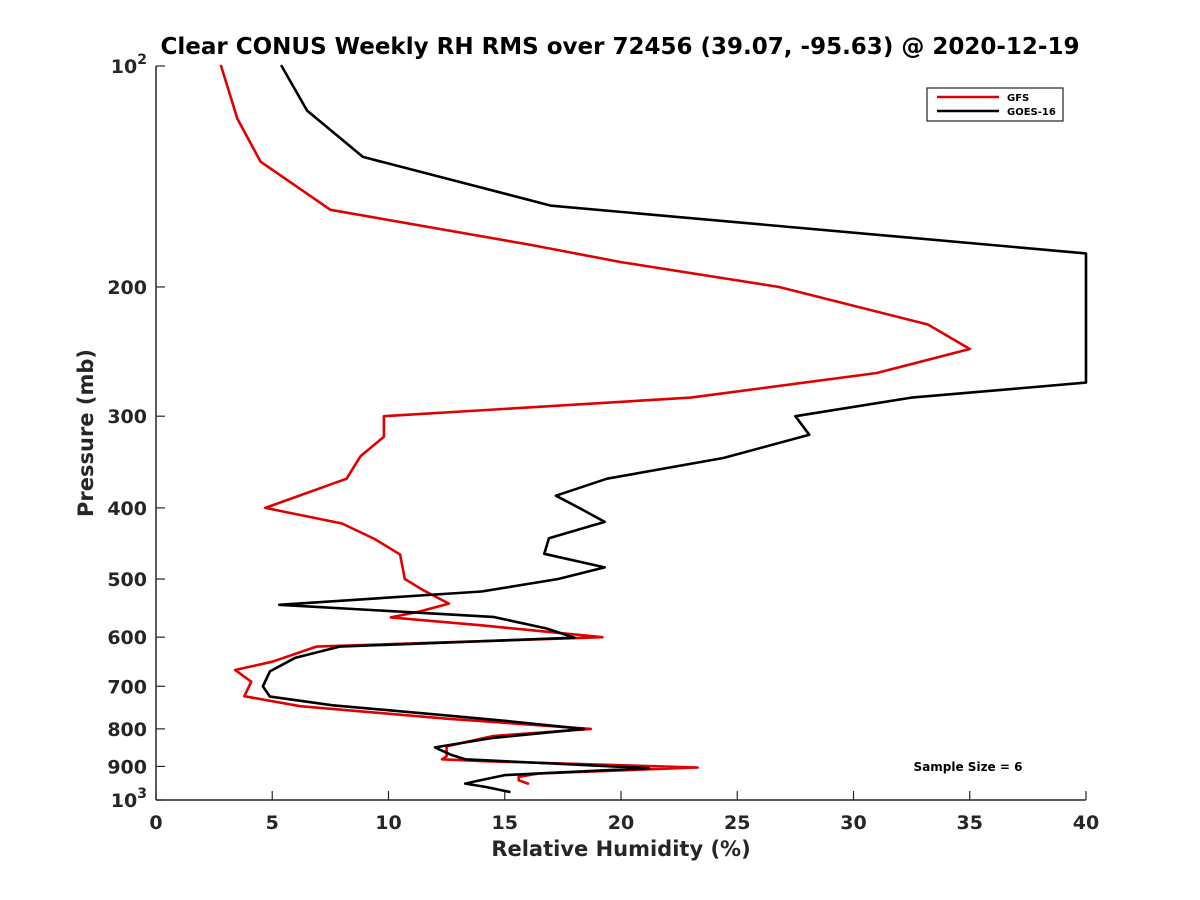  What do you see at coordinates (127, 687) in the screenshot?
I see `y-tick-label: 700` at bounding box center [127, 687].